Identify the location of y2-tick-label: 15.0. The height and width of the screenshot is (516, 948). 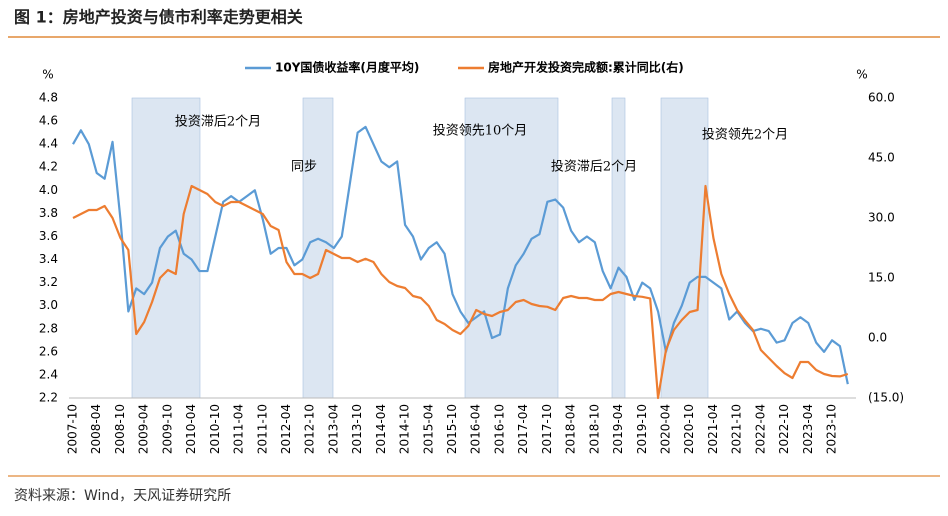
(881, 278).